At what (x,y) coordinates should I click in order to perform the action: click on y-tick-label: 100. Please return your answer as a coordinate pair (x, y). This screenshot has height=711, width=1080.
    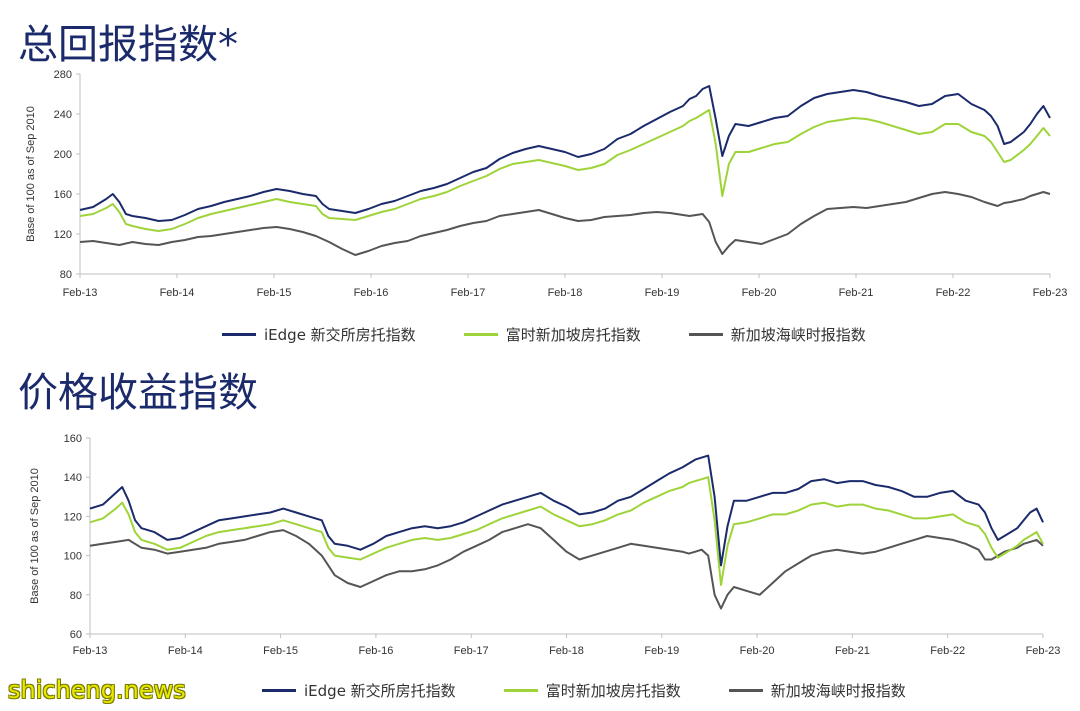
    Looking at the image, I should click on (73, 557).